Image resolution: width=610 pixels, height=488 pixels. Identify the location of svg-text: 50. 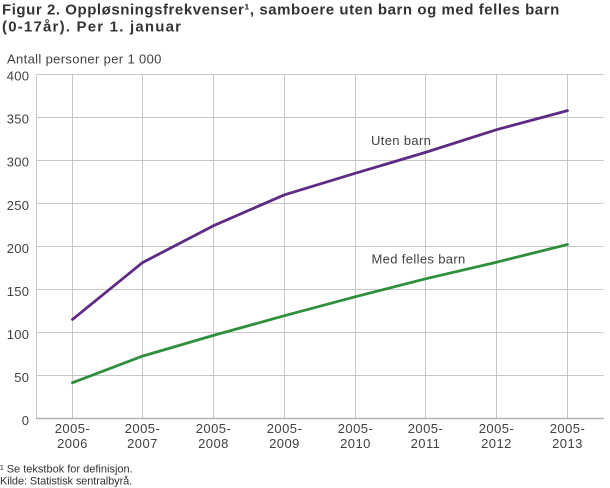
(21, 377).